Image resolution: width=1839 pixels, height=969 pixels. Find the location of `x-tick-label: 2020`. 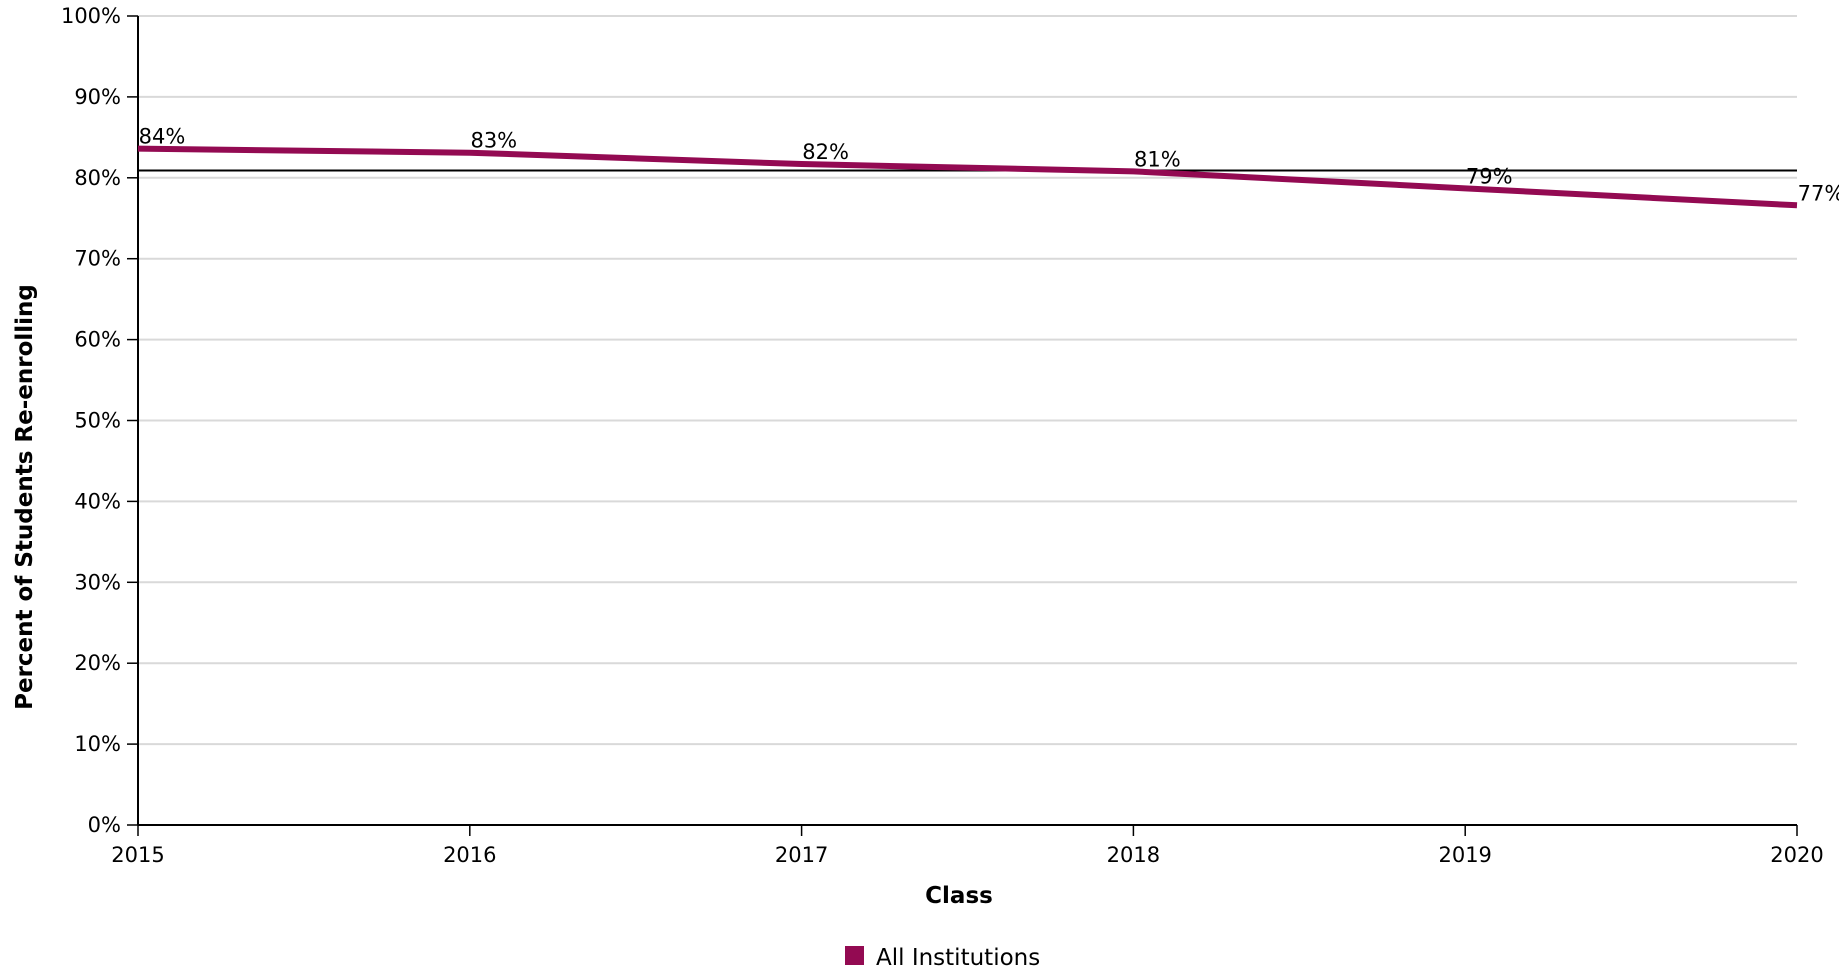

x-tick-label: 2020 is located at coordinates (1796, 855).